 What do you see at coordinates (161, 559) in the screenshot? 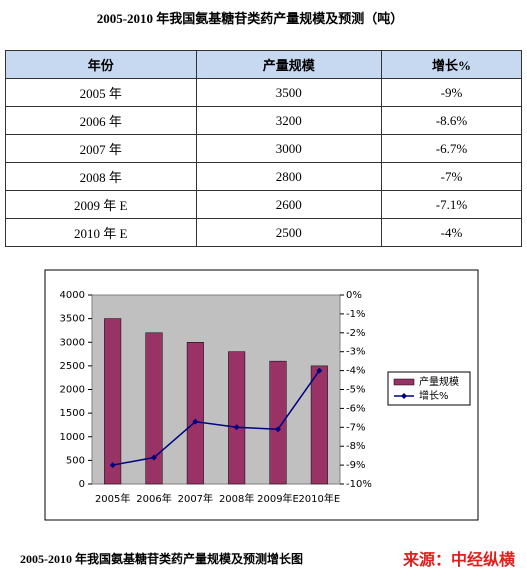
I see `caption: 2005-2010 年我国氨基糖苷类药产量规模及预测增长图` at bounding box center [161, 559].